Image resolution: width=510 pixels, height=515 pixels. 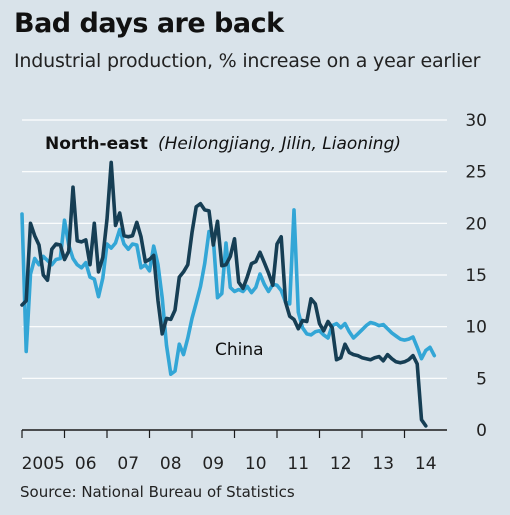 I want to click on x-tick-label: 06, so click(x=86, y=464).